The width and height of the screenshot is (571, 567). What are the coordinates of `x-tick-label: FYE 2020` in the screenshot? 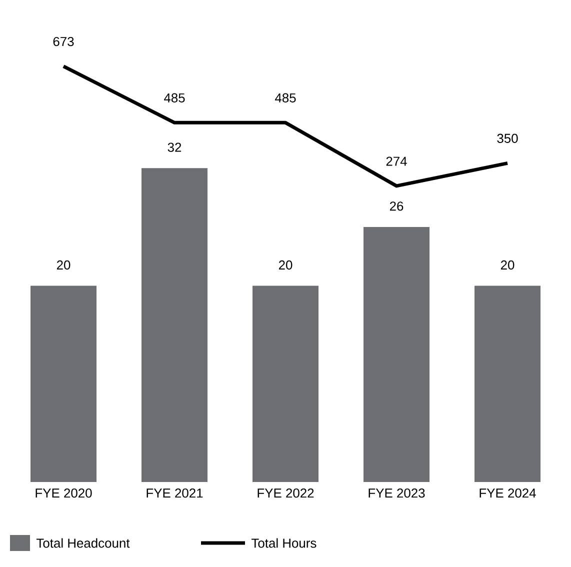 It's located at (64, 493).